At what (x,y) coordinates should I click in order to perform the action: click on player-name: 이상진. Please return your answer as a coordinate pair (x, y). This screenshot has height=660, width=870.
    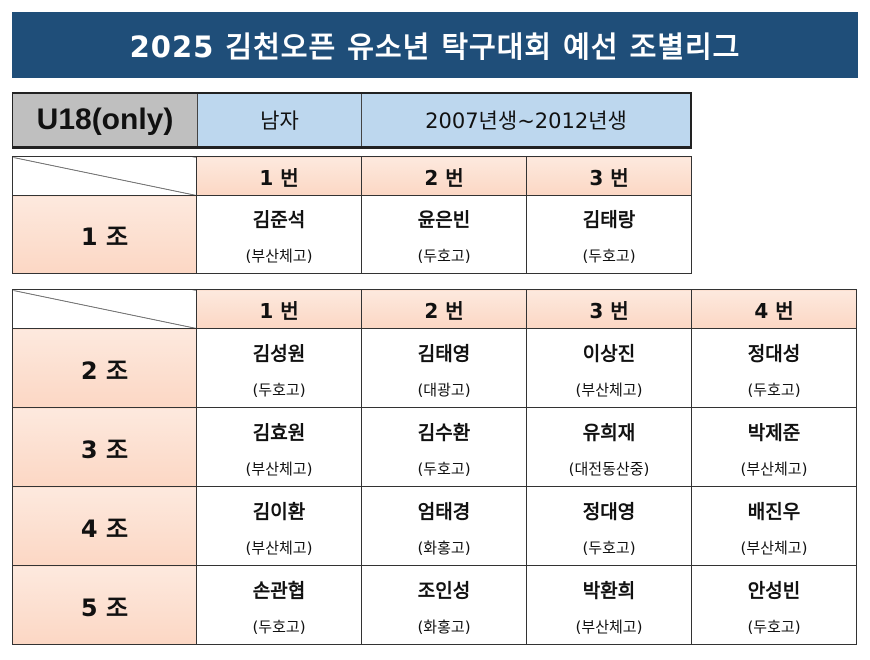
    Looking at the image, I should click on (609, 353).